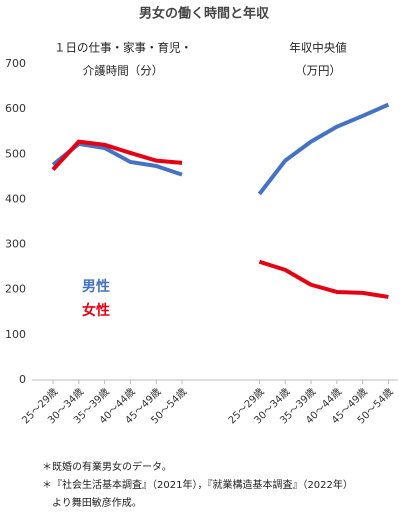 This screenshot has height=518, width=408. Describe the element at coordinates (15, 289) in the screenshot. I see `y-tick-label: 200` at that location.